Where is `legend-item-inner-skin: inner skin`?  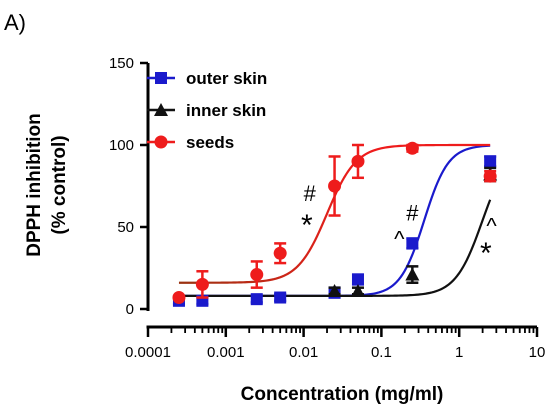 legend-item-inner-skin: inner skin is located at coordinates (206, 110).